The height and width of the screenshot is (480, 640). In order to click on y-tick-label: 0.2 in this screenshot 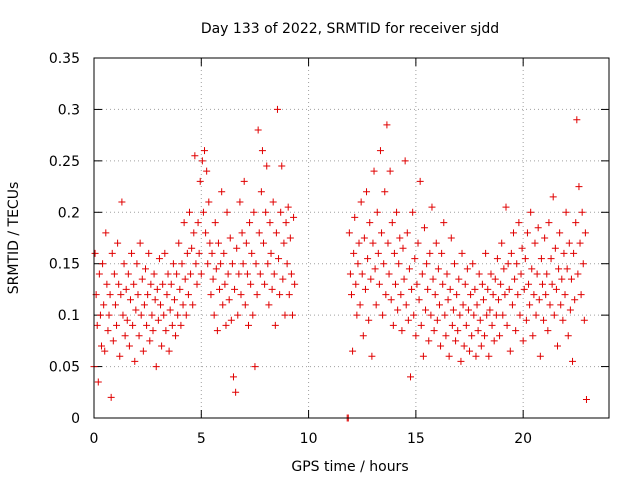, I will do `click(69, 213)`.